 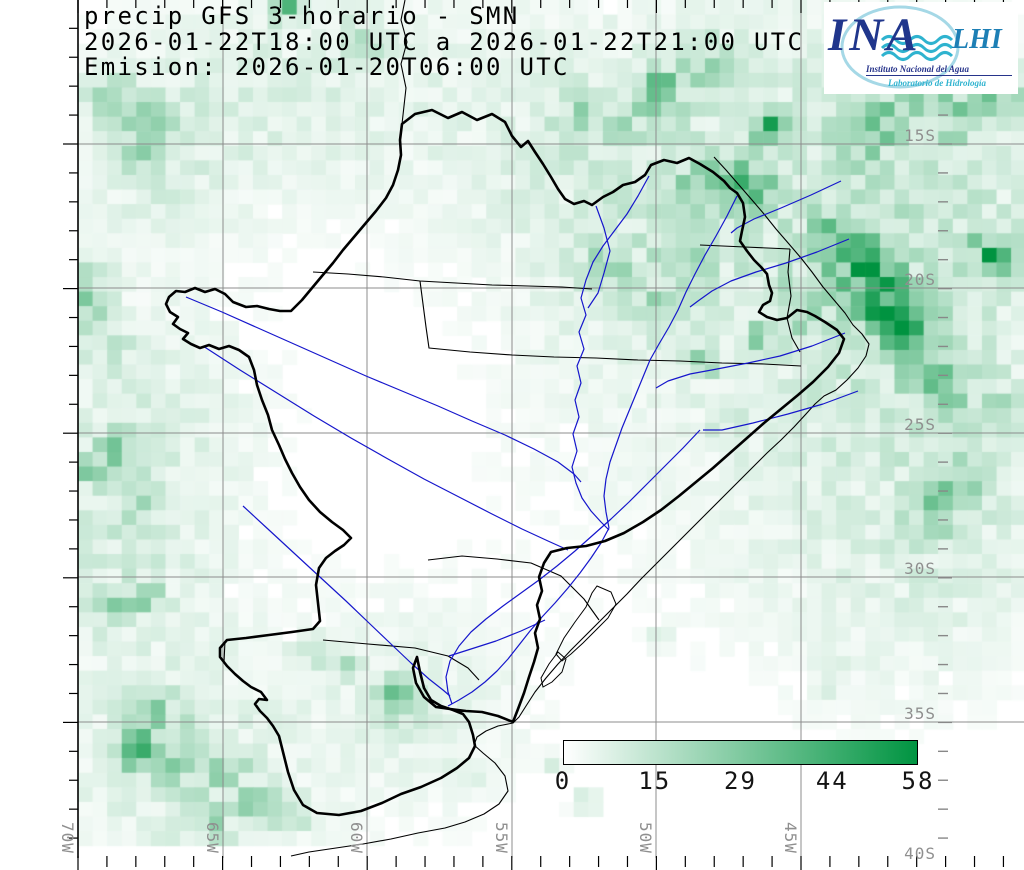 What do you see at coordinates (832, 781) in the screenshot?
I see `colorbar-tick-label: 44` at bounding box center [832, 781].